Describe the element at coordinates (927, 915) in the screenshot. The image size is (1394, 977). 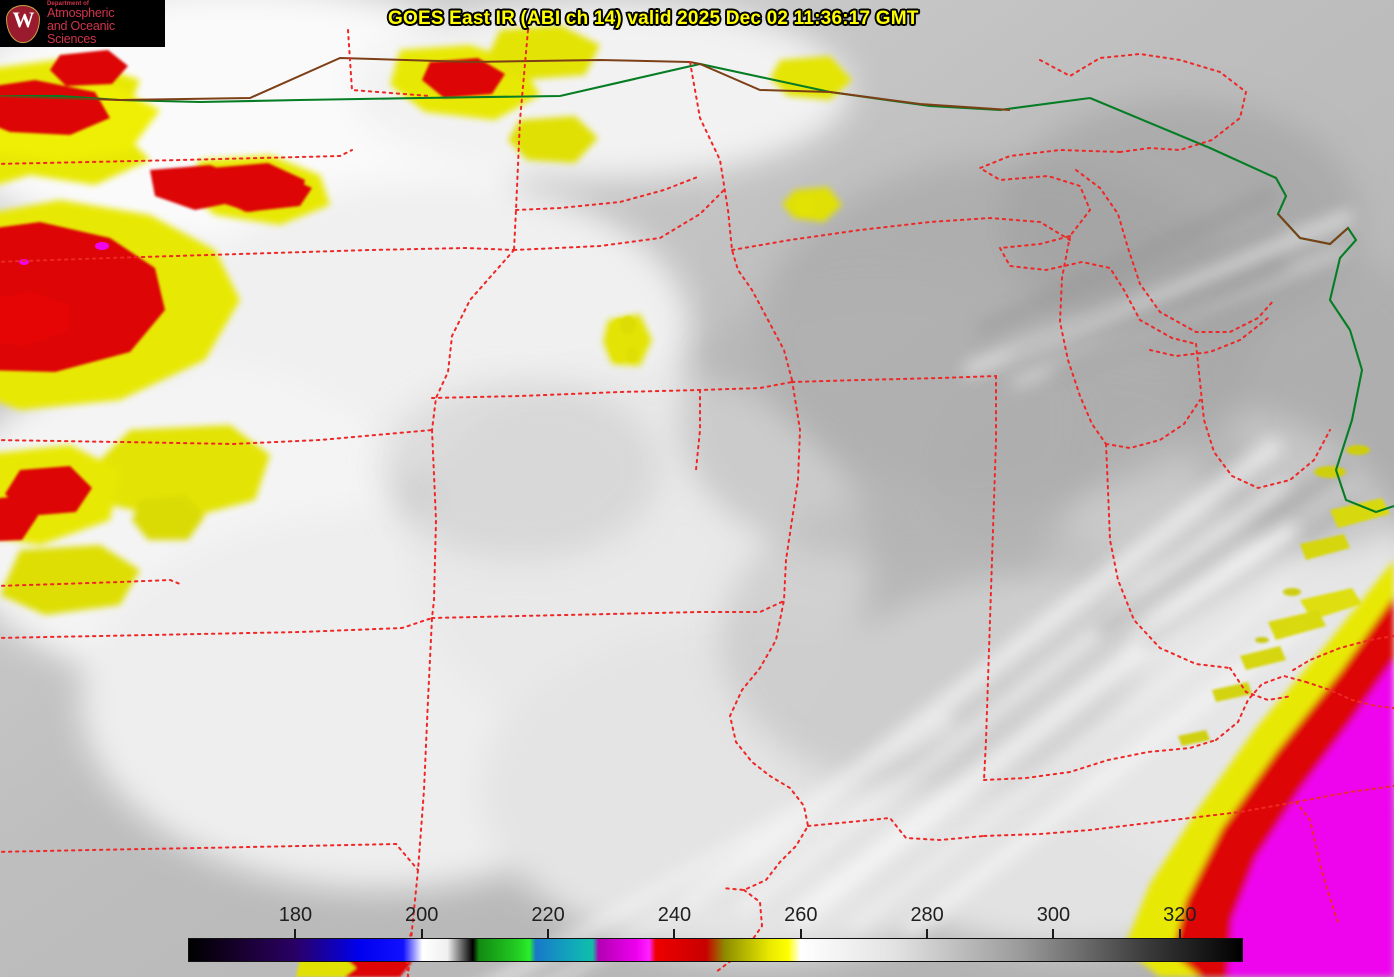
I see `colorbar-tick-label: 280` at that location.